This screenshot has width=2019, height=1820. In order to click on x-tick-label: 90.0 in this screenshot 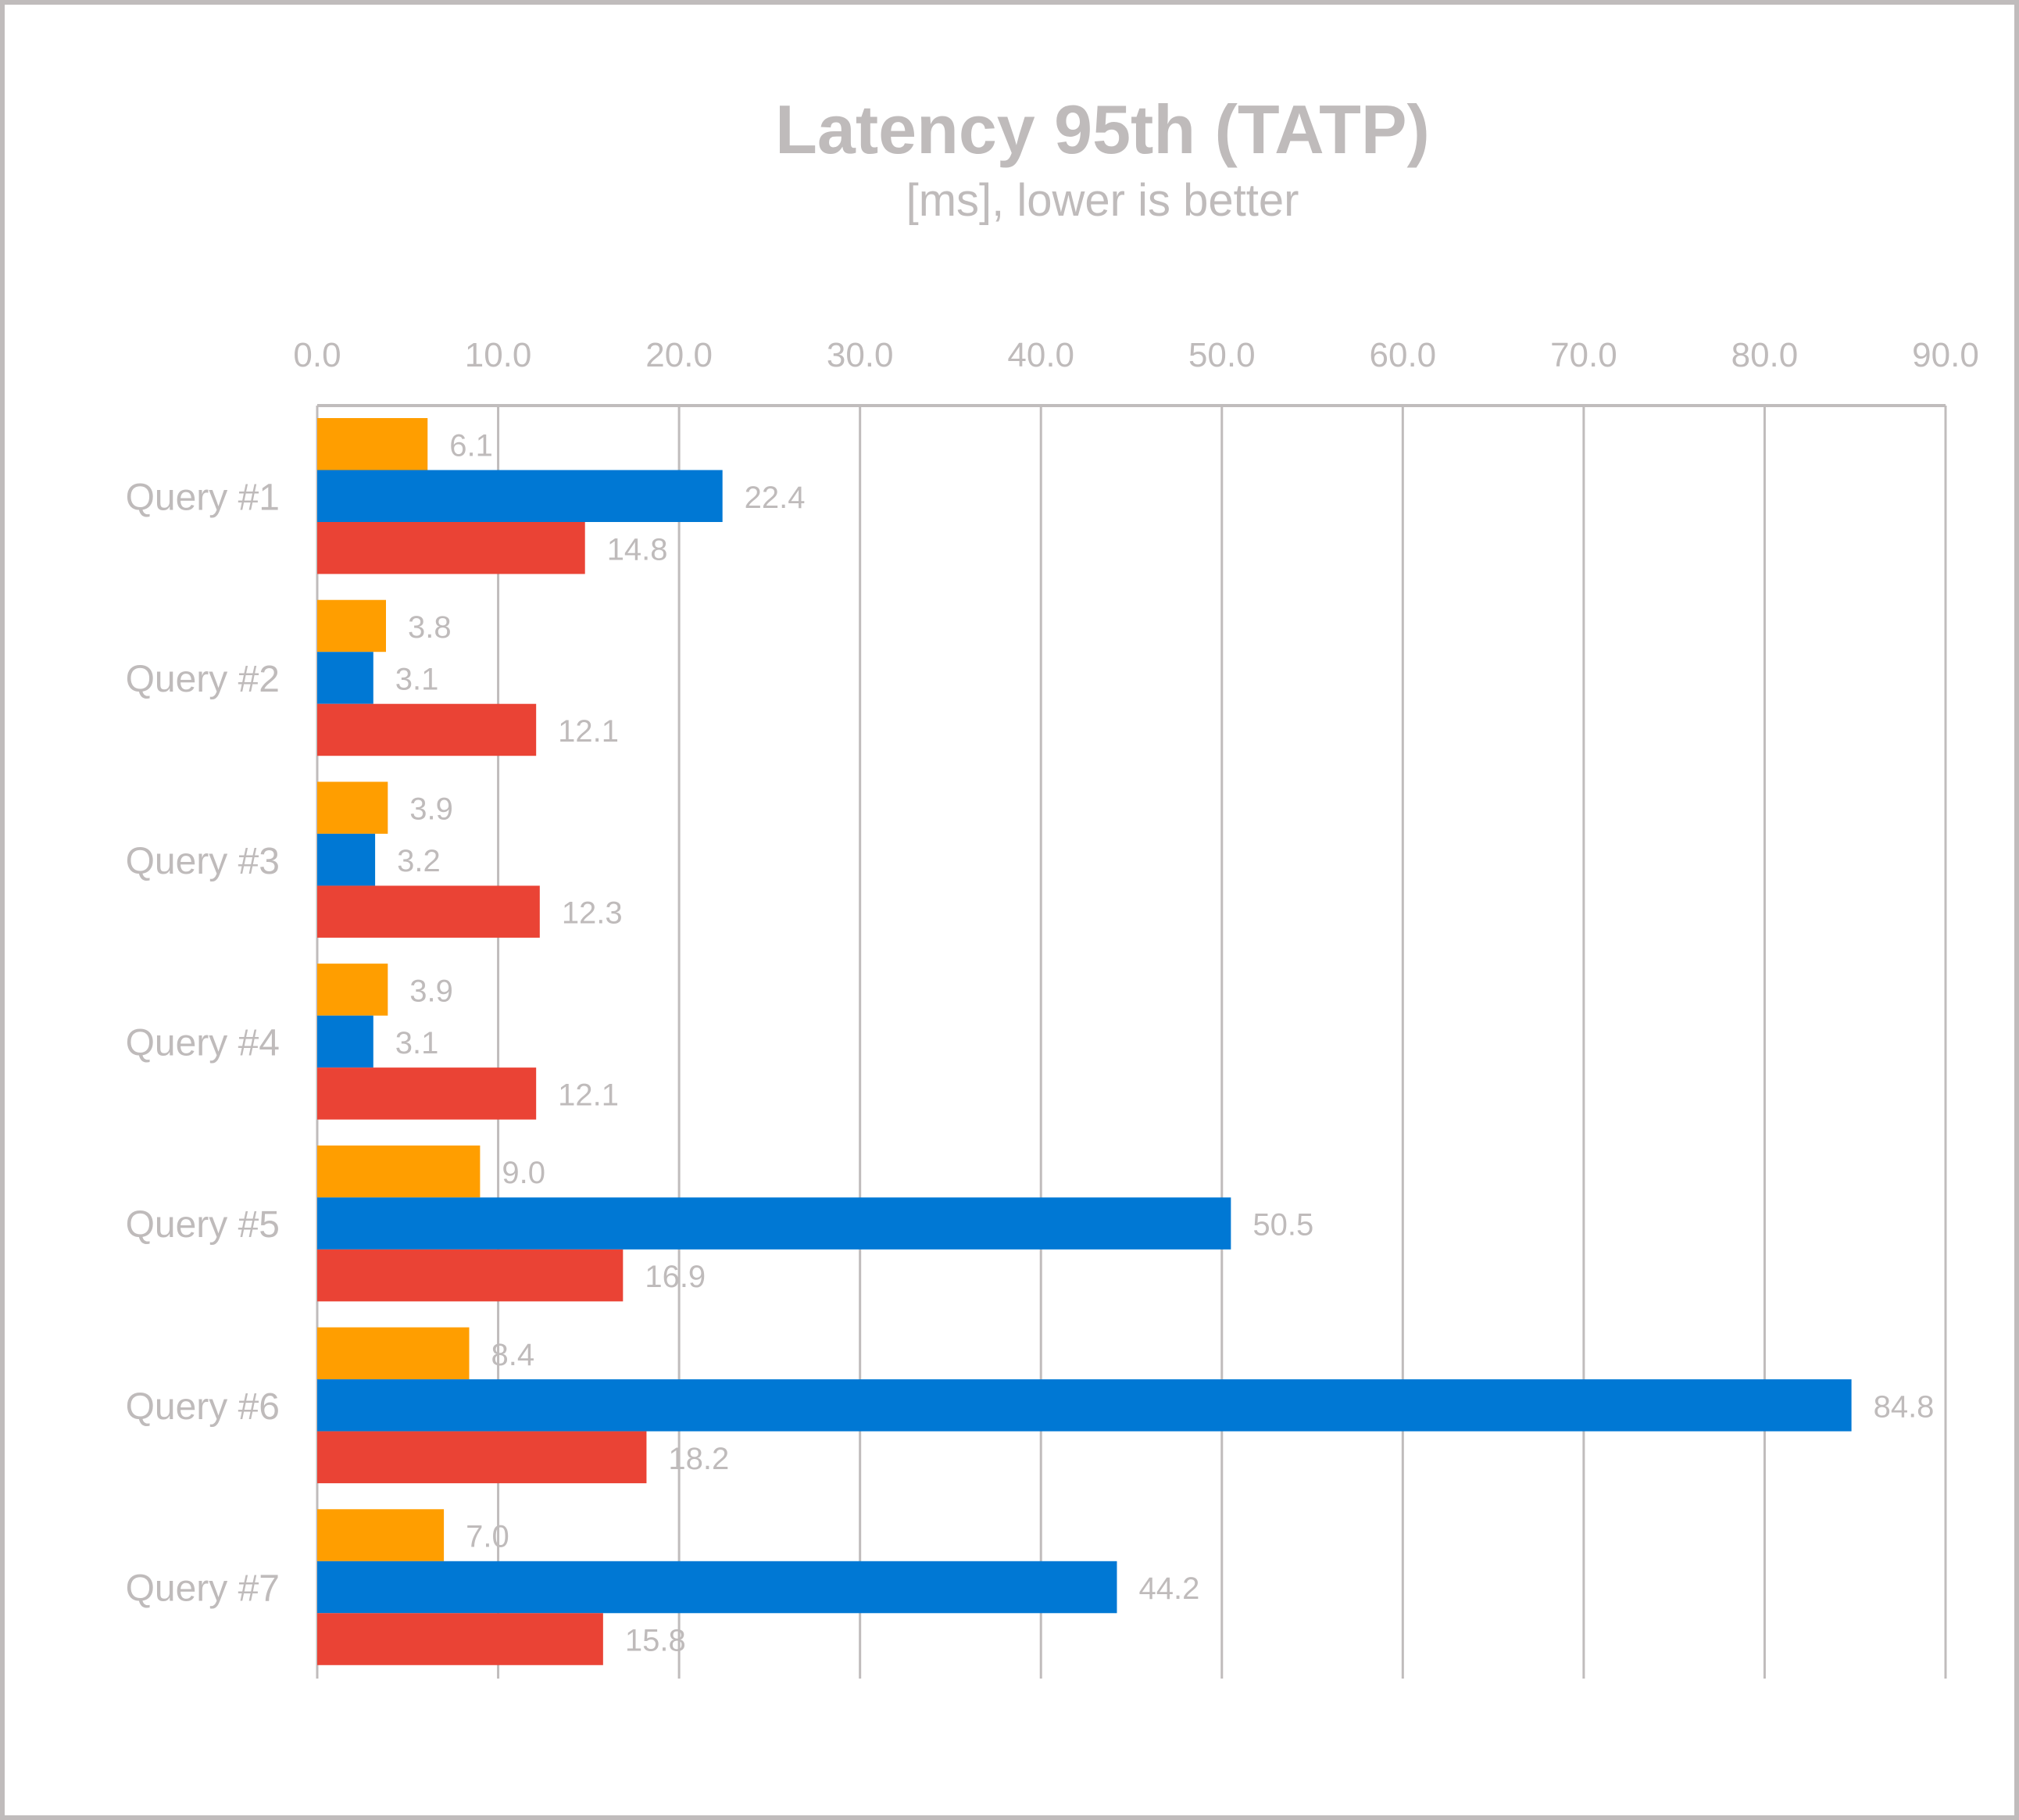, I will do `click(1945, 355)`.